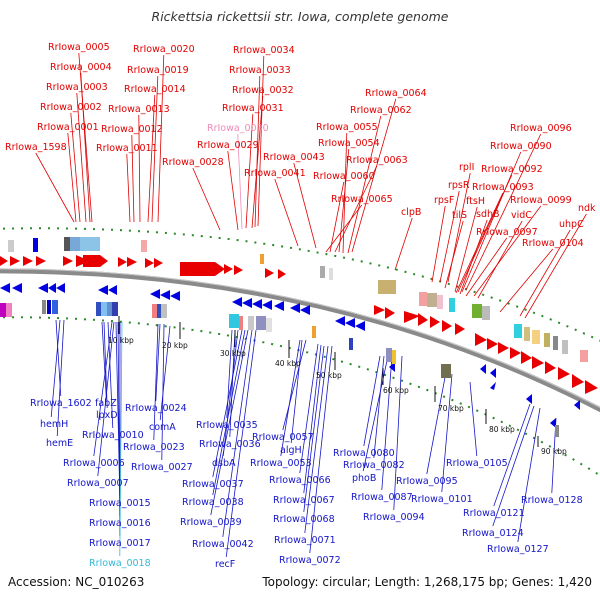 This screenshot has height=600, width=600. I want to click on bottom-gene-label: recF, so click(225, 564).